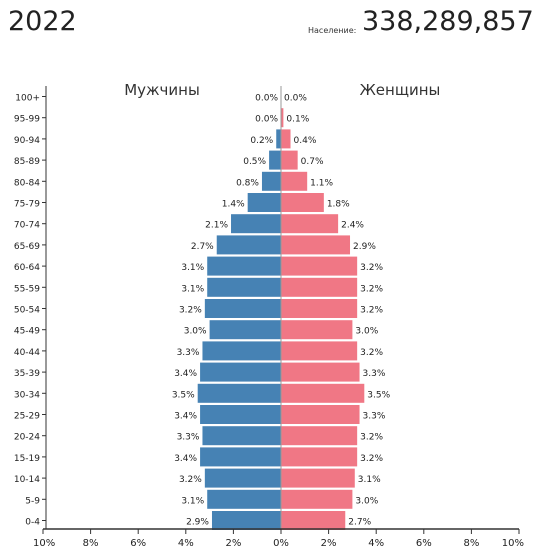 The height and width of the screenshot is (560, 535). What do you see at coordinates (254, 162) in the screenshot?
I see `male-value-label: 0.5%` at bounding box center [254, 162].